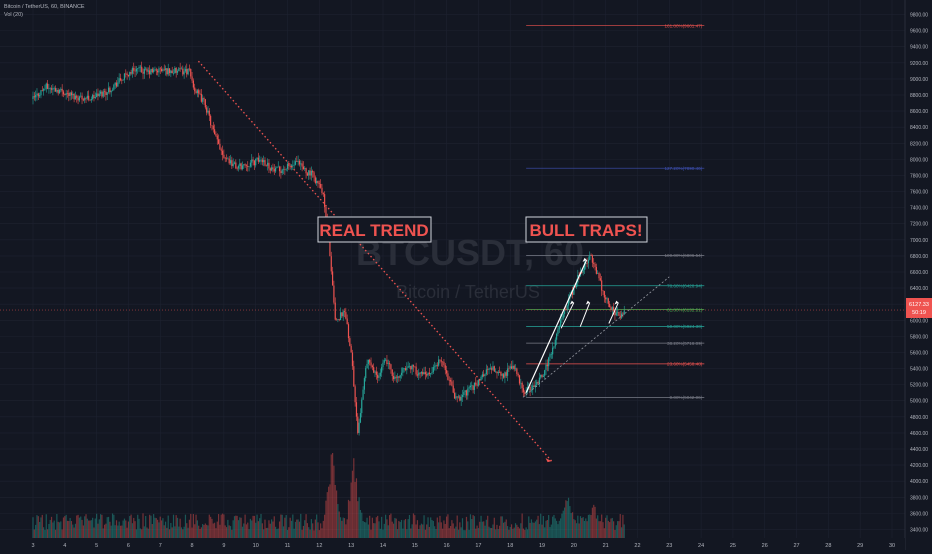 The width and height of the screenshot is (932, 554). Describe the element at coordinates (919, 482) in the screenshot. I see `y-tick-label: 4000.00` at that location.